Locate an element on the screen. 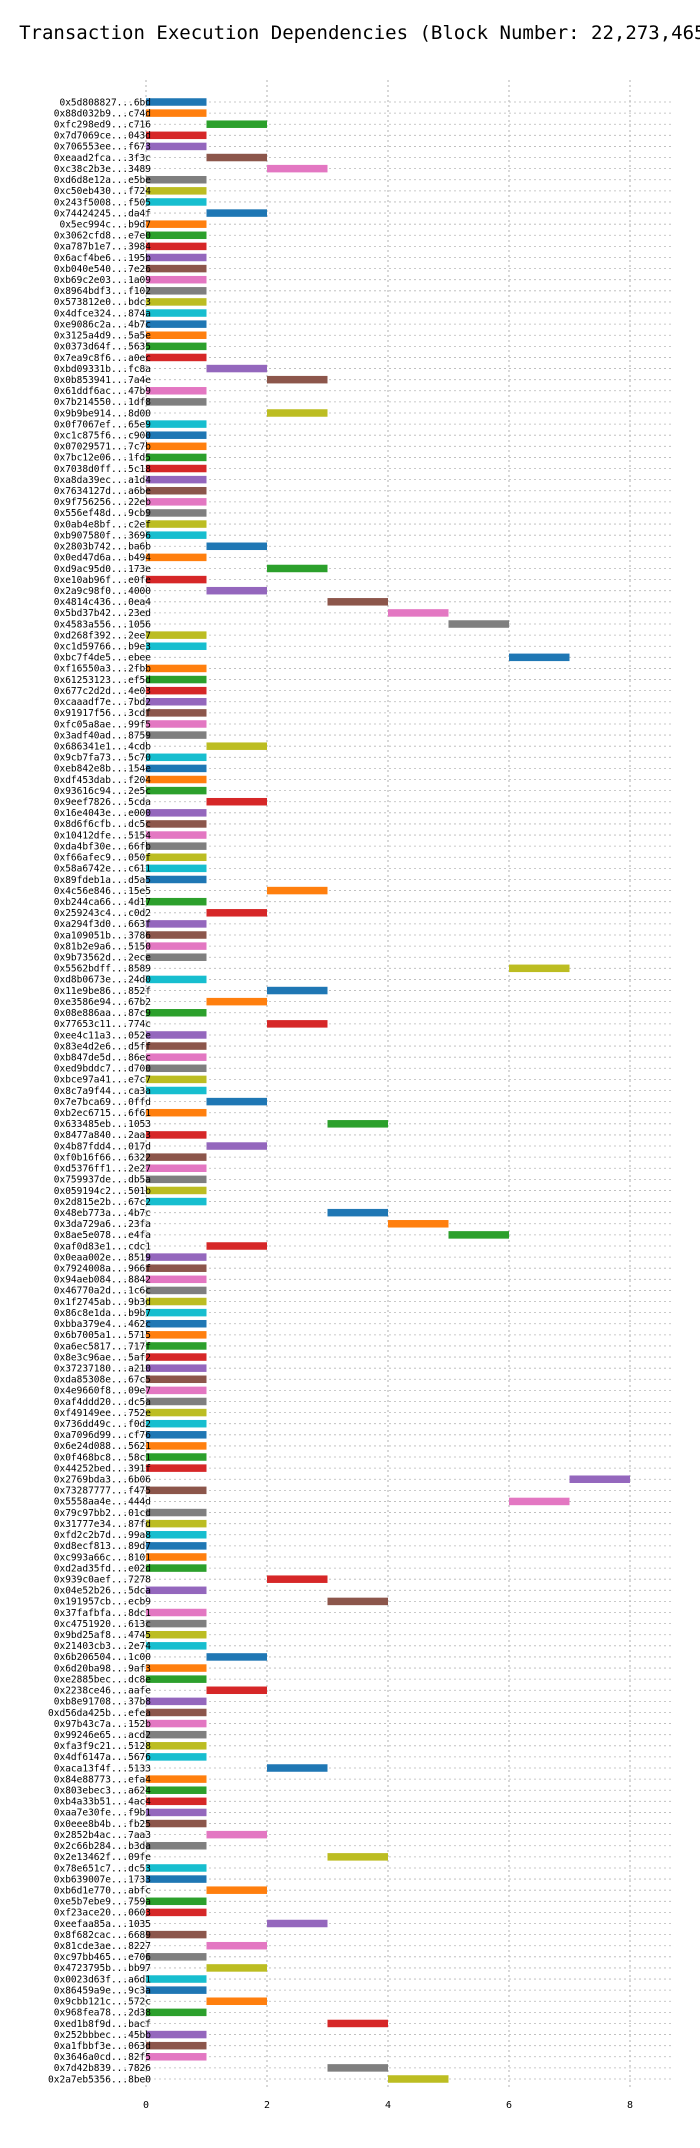  y-tick-label: 0x9cbb121c...572c is located at coordinates (102, 2002).